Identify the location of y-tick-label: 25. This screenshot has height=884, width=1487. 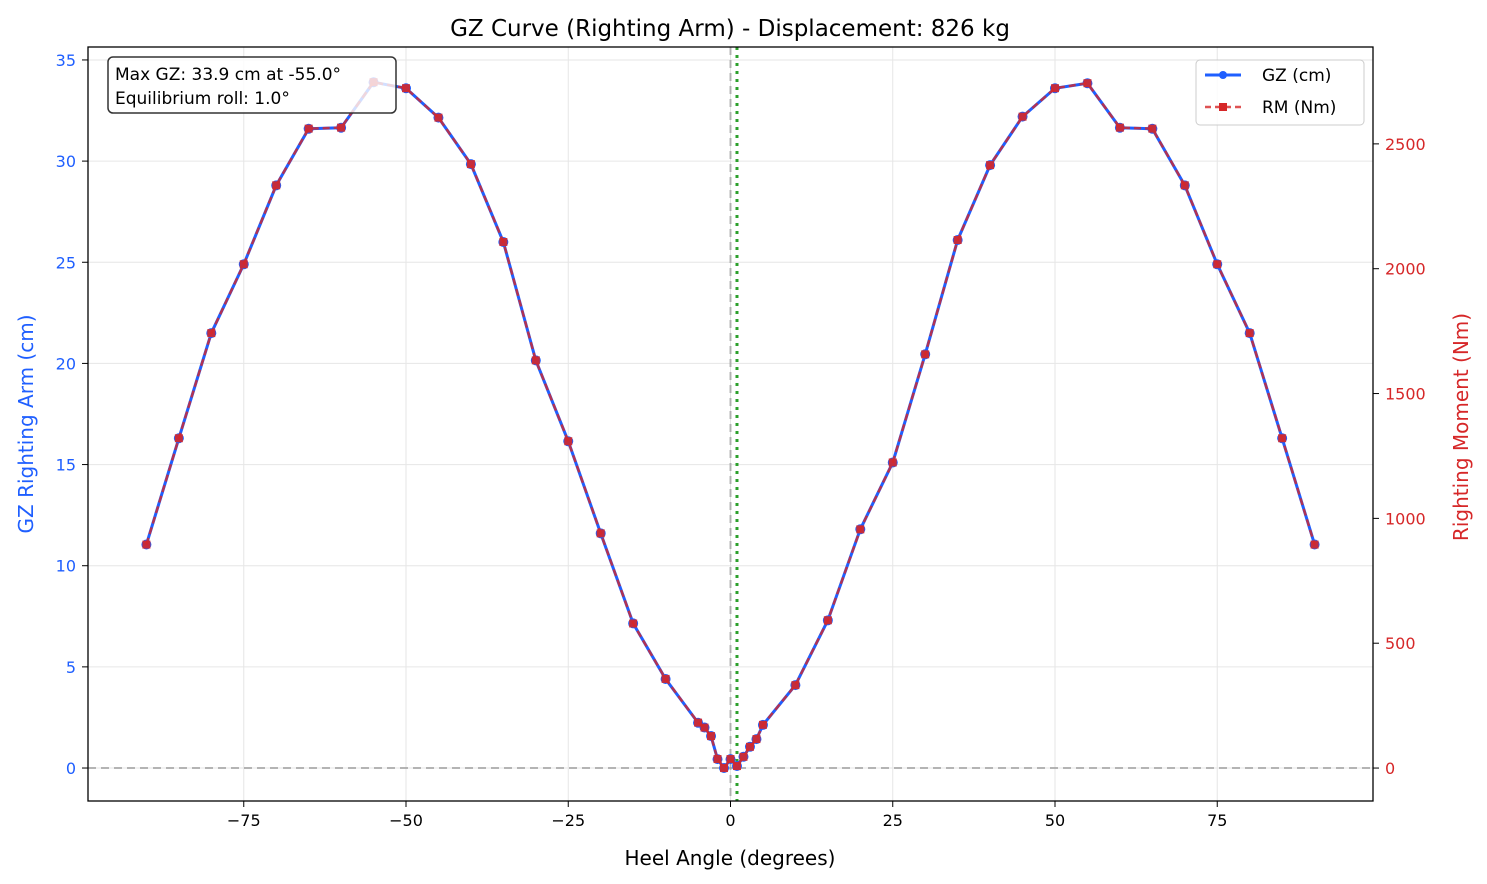
(66, 262).